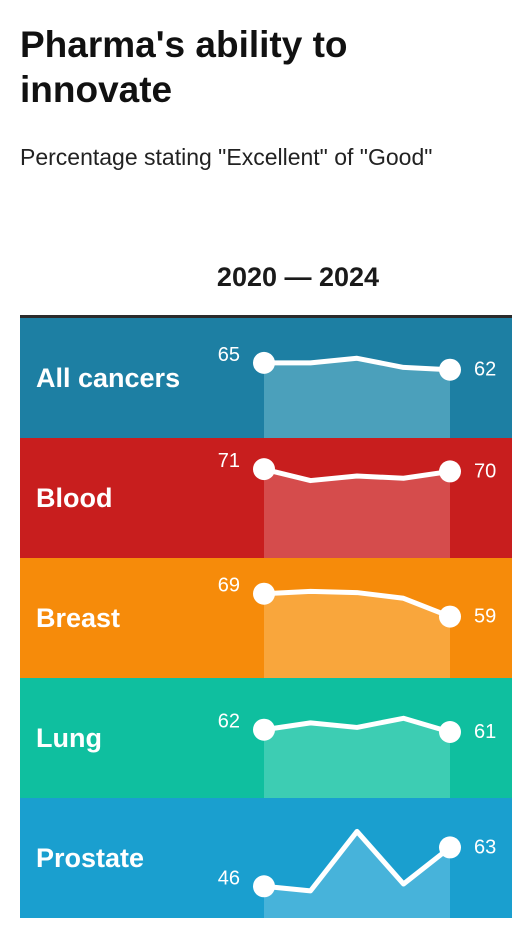 The width and height of the screenshot is (532, 938). I want to click on row-all-cancers: 65 62, so click(266, 378).